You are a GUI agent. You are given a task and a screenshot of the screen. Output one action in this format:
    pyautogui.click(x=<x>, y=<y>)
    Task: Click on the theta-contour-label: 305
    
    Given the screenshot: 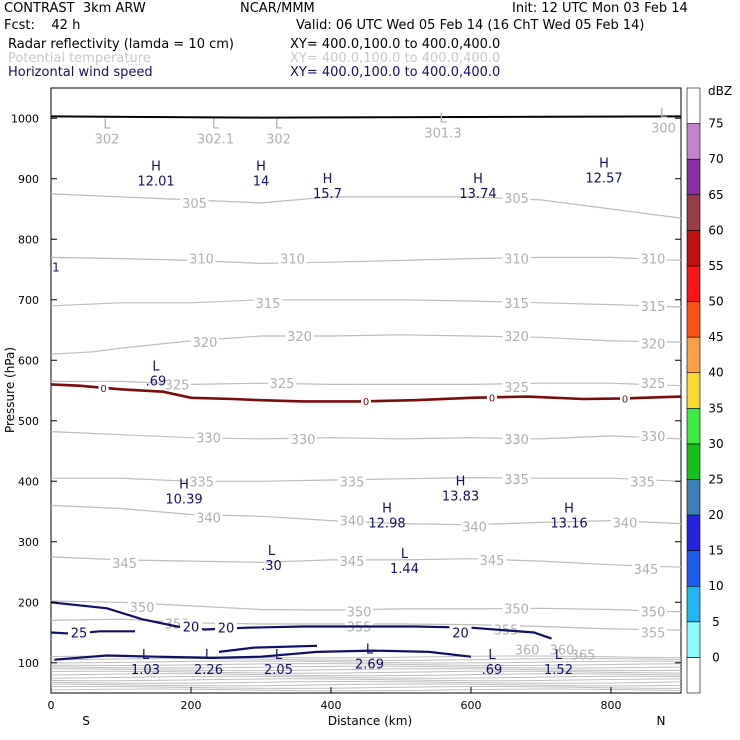 What is the action you would take?
    pyautogui.click(x=194, y=204)
    